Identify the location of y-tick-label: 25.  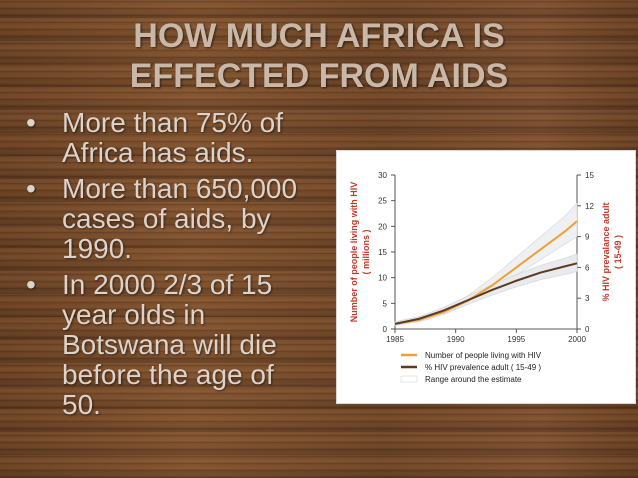
(382, 201).